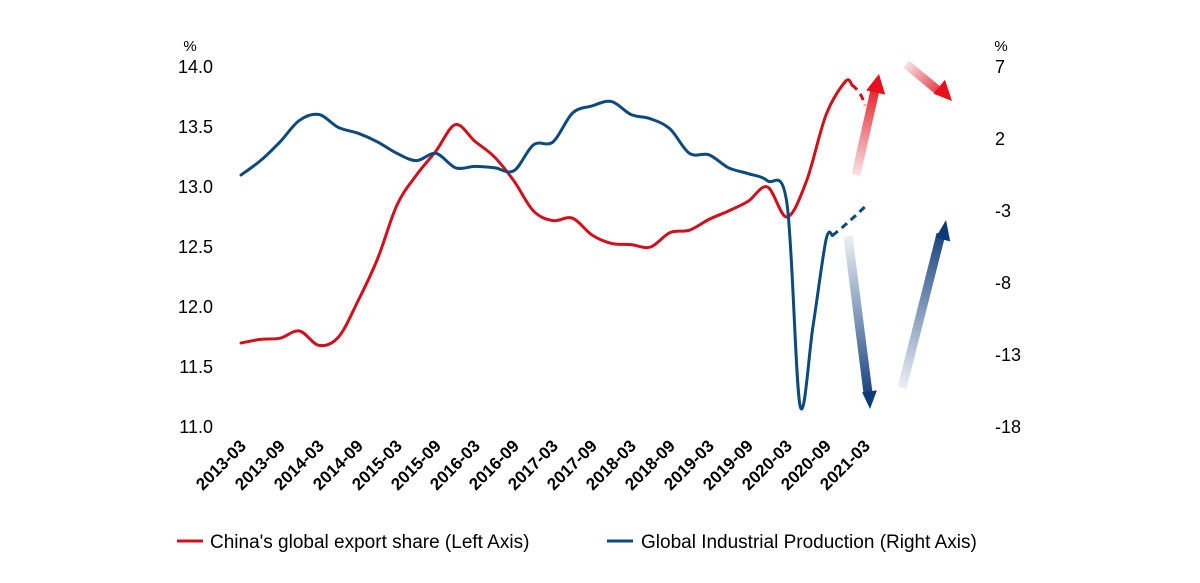 This screenshot has width=1200, height=583. What do you see at coordinates (849, 221) in the screenshot?
I see `projection-line-industrial-production` at bounding box center [849, 221].